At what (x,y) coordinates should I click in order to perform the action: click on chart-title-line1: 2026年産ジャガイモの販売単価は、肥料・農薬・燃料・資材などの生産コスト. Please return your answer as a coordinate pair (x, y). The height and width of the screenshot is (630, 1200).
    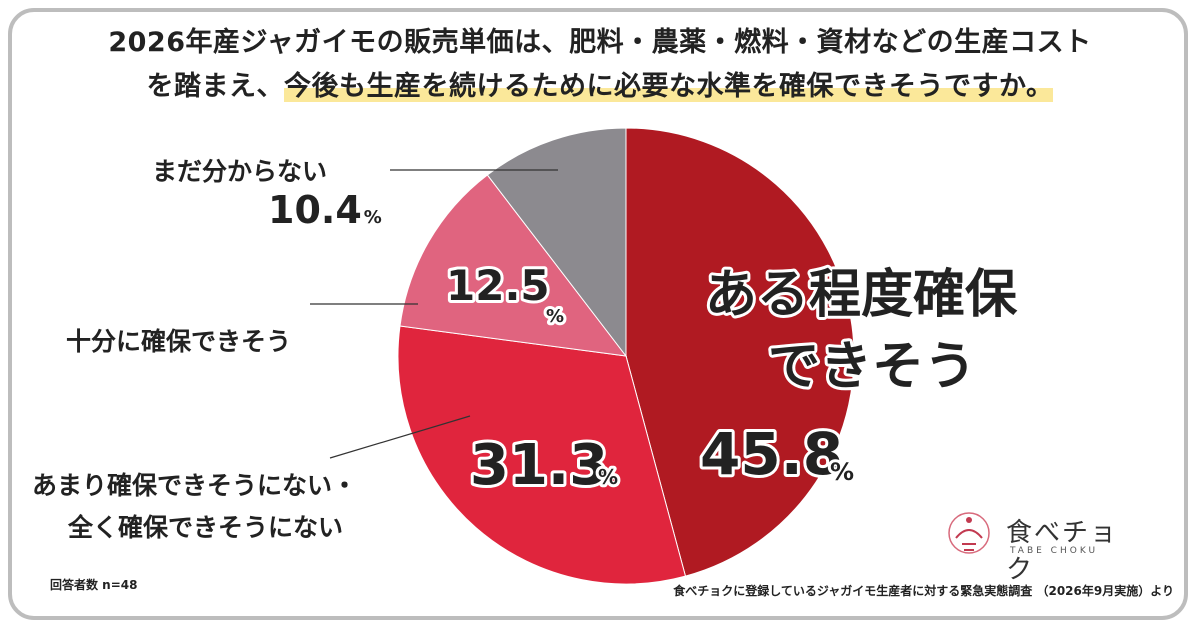
    Looking at the image, I should click on (600, 42).